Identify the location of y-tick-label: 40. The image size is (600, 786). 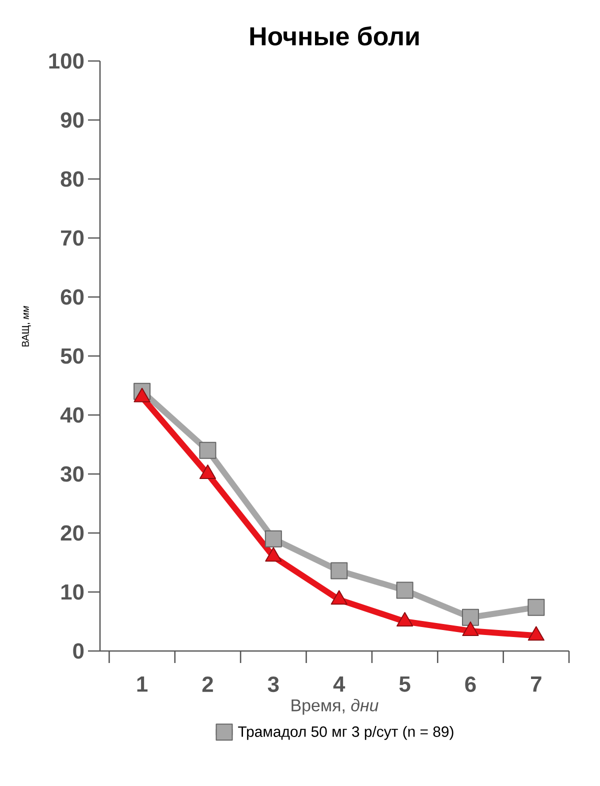
(72, 415).